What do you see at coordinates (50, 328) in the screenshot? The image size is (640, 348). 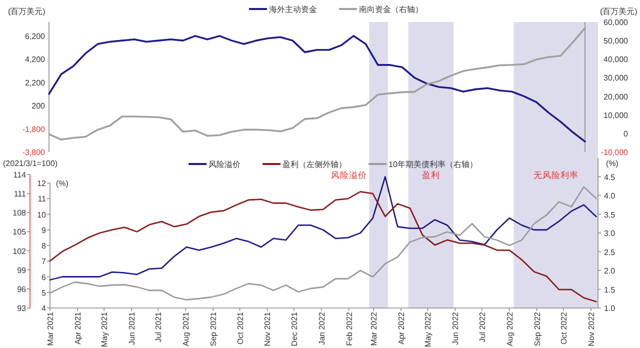 I see `x-tick-label: Mar 2021` at bounding box center [50, 328].